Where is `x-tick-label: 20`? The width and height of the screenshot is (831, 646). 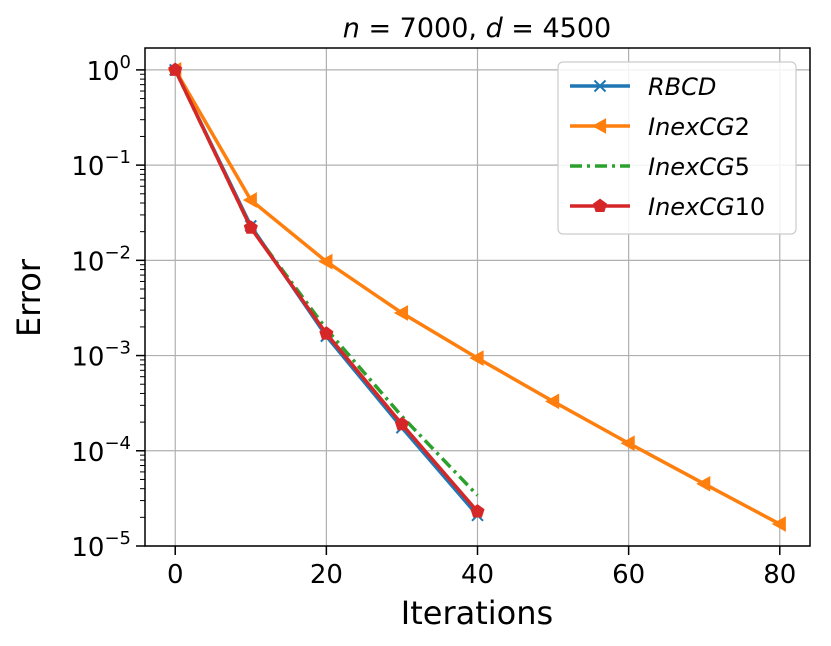
x-tick-label: 20 is located at coordinates (326, 575).